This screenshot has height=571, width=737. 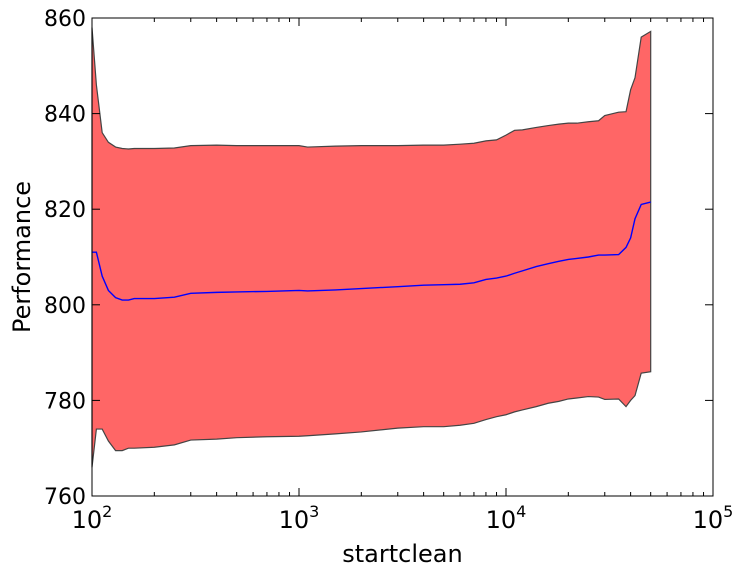 What do you see at coordinates (92, 518) in the screenshot?
I see `x-tick-label: 10²` at bounding box center [92, 518].